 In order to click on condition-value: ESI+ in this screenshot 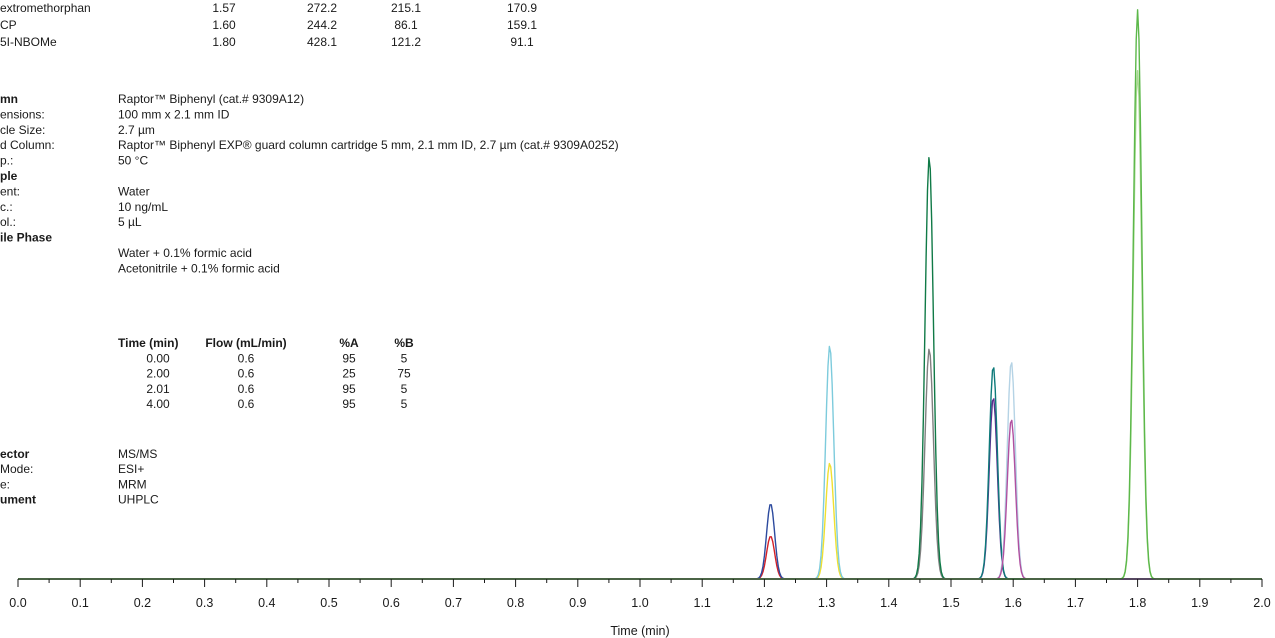, I will do `click(131, 469)`.